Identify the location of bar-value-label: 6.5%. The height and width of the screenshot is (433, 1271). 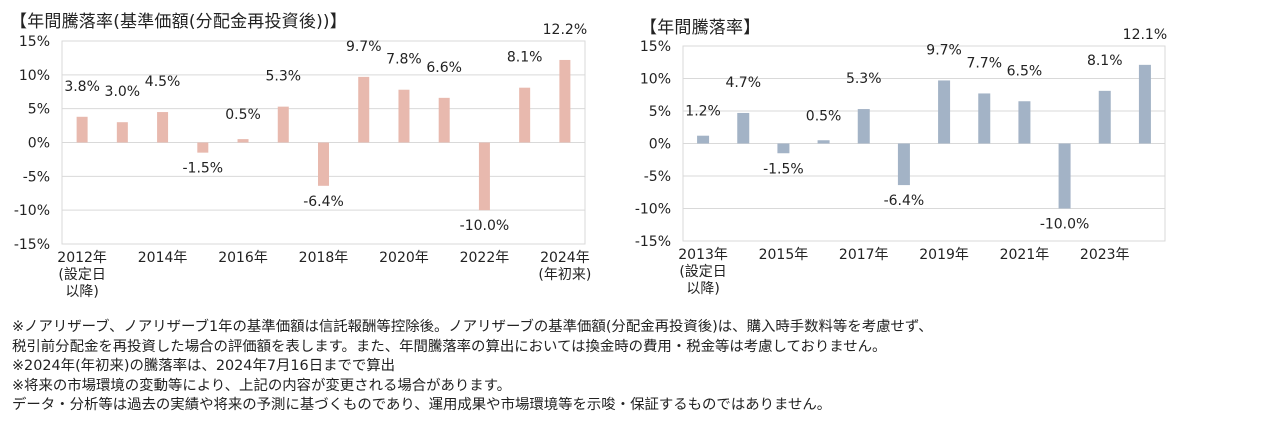
(1025, 71).